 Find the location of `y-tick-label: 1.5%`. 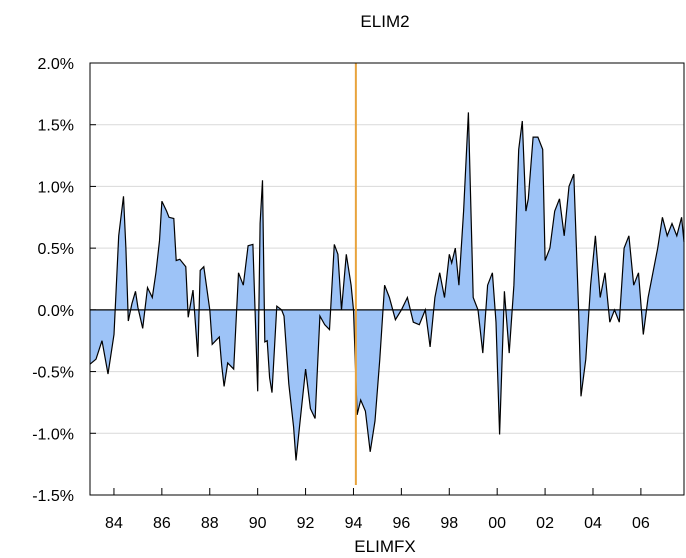

y-tick-label: 1.5% is located at coordinates (56, 126).